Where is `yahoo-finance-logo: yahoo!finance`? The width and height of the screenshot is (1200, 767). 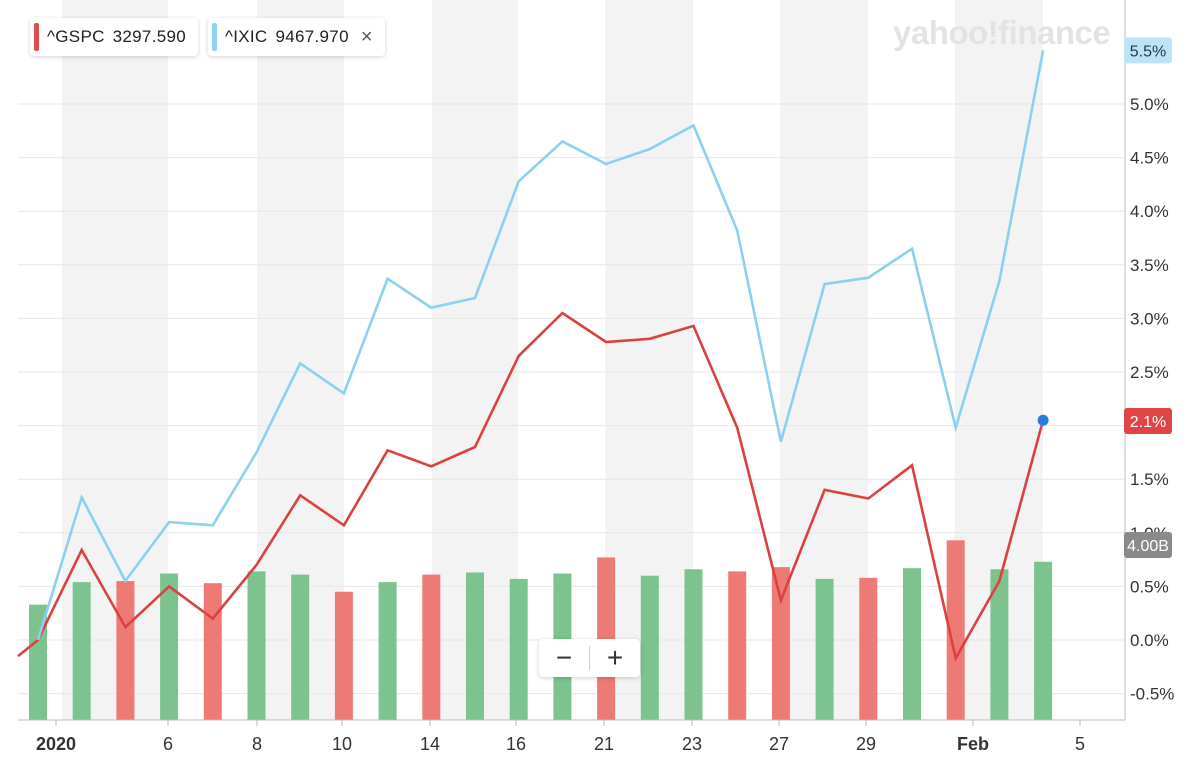 yahoo-finance-logo: yahoo!finance is located at coordinates (1002, 32).